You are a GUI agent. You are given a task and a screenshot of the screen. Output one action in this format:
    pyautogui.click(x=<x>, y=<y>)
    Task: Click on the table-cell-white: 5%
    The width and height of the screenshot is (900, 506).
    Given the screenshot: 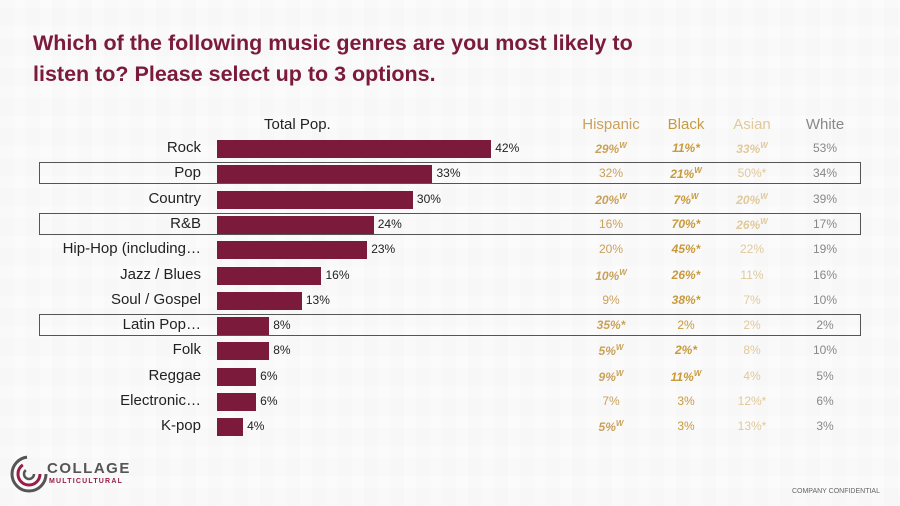 What is the action you would take?
    pyautogui.click(x=825, y=375)
    